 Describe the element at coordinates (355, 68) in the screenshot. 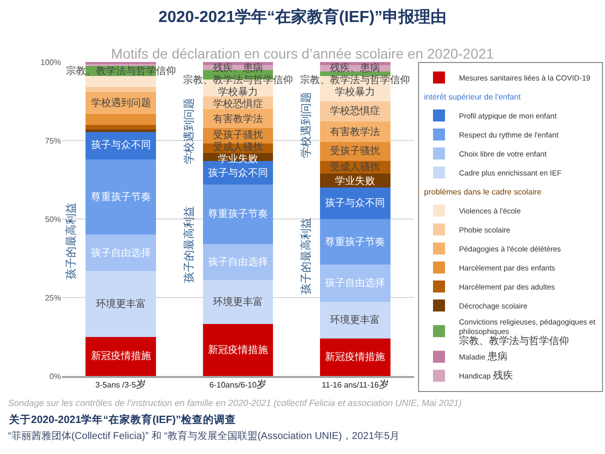

I see `data-label: 残疾、患病` at that location.